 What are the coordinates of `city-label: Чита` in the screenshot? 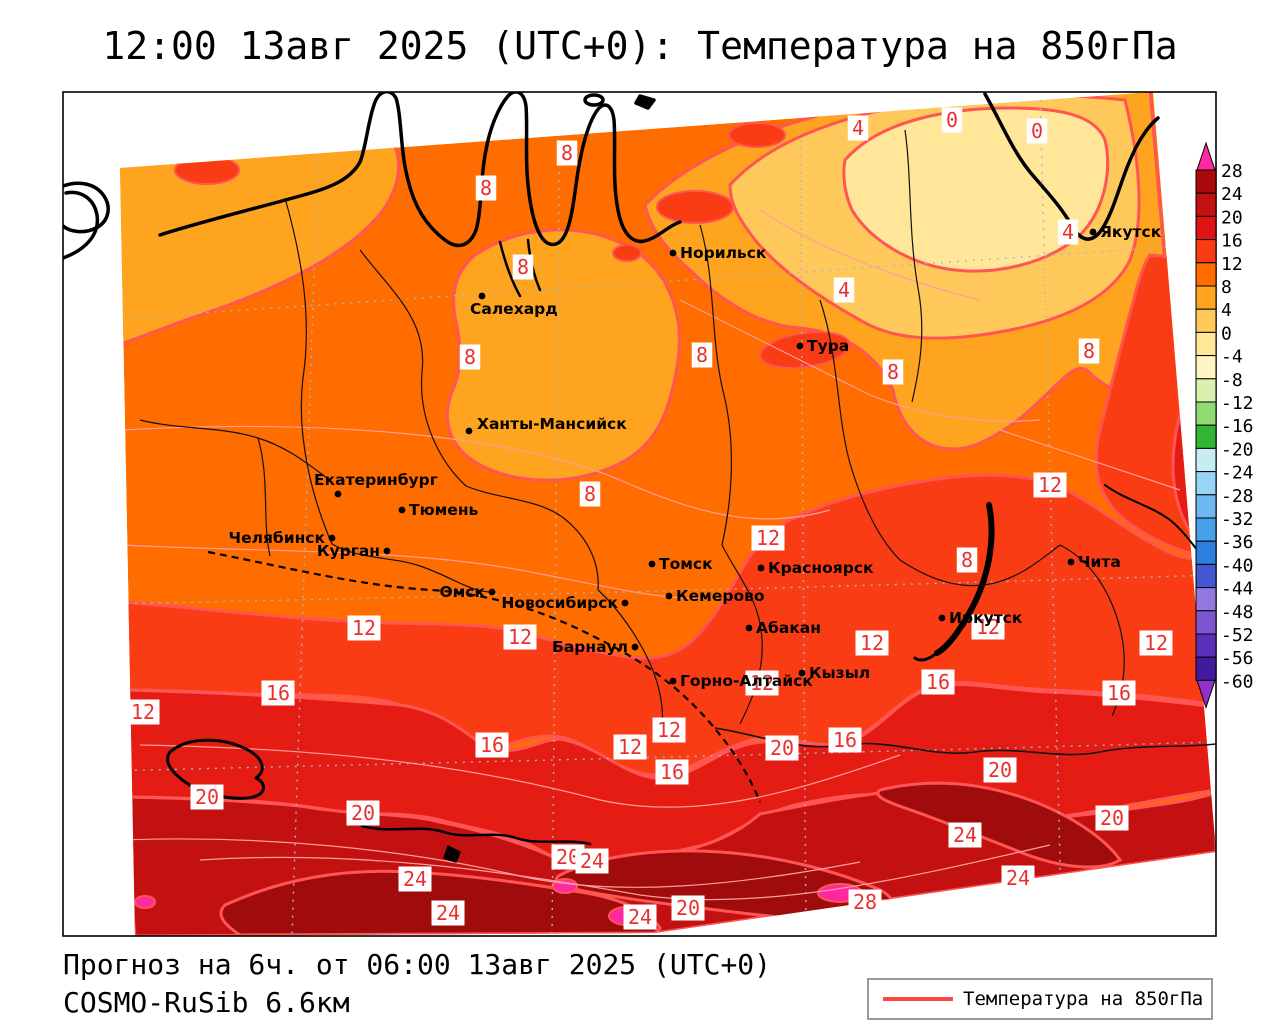 It's located at (1099, 562).